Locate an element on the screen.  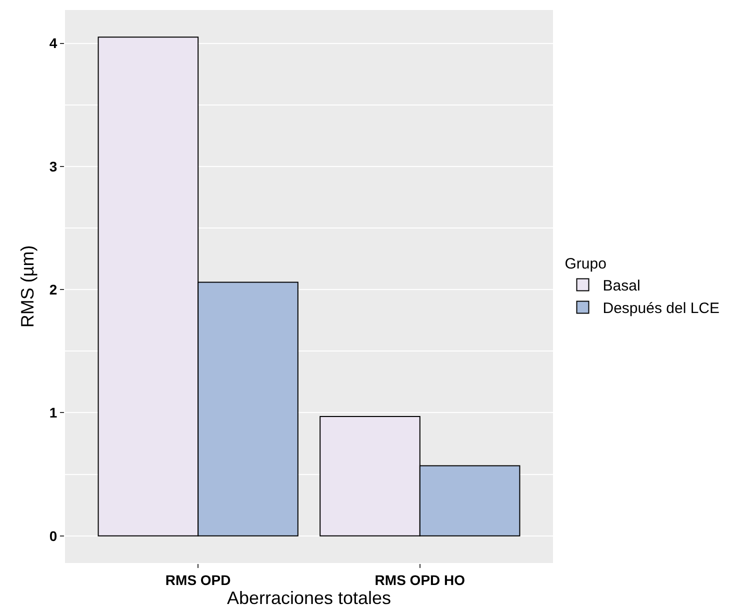
legend-label: Basal is located at coordinates (621, 286).